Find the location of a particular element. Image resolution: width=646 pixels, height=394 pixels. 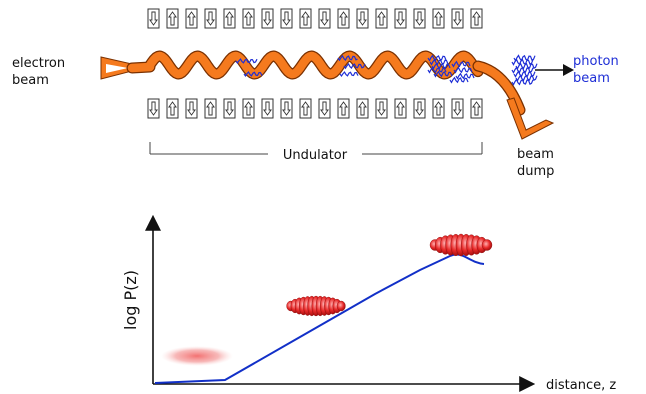

undulator-bracket is located at coordinates (316, 148).